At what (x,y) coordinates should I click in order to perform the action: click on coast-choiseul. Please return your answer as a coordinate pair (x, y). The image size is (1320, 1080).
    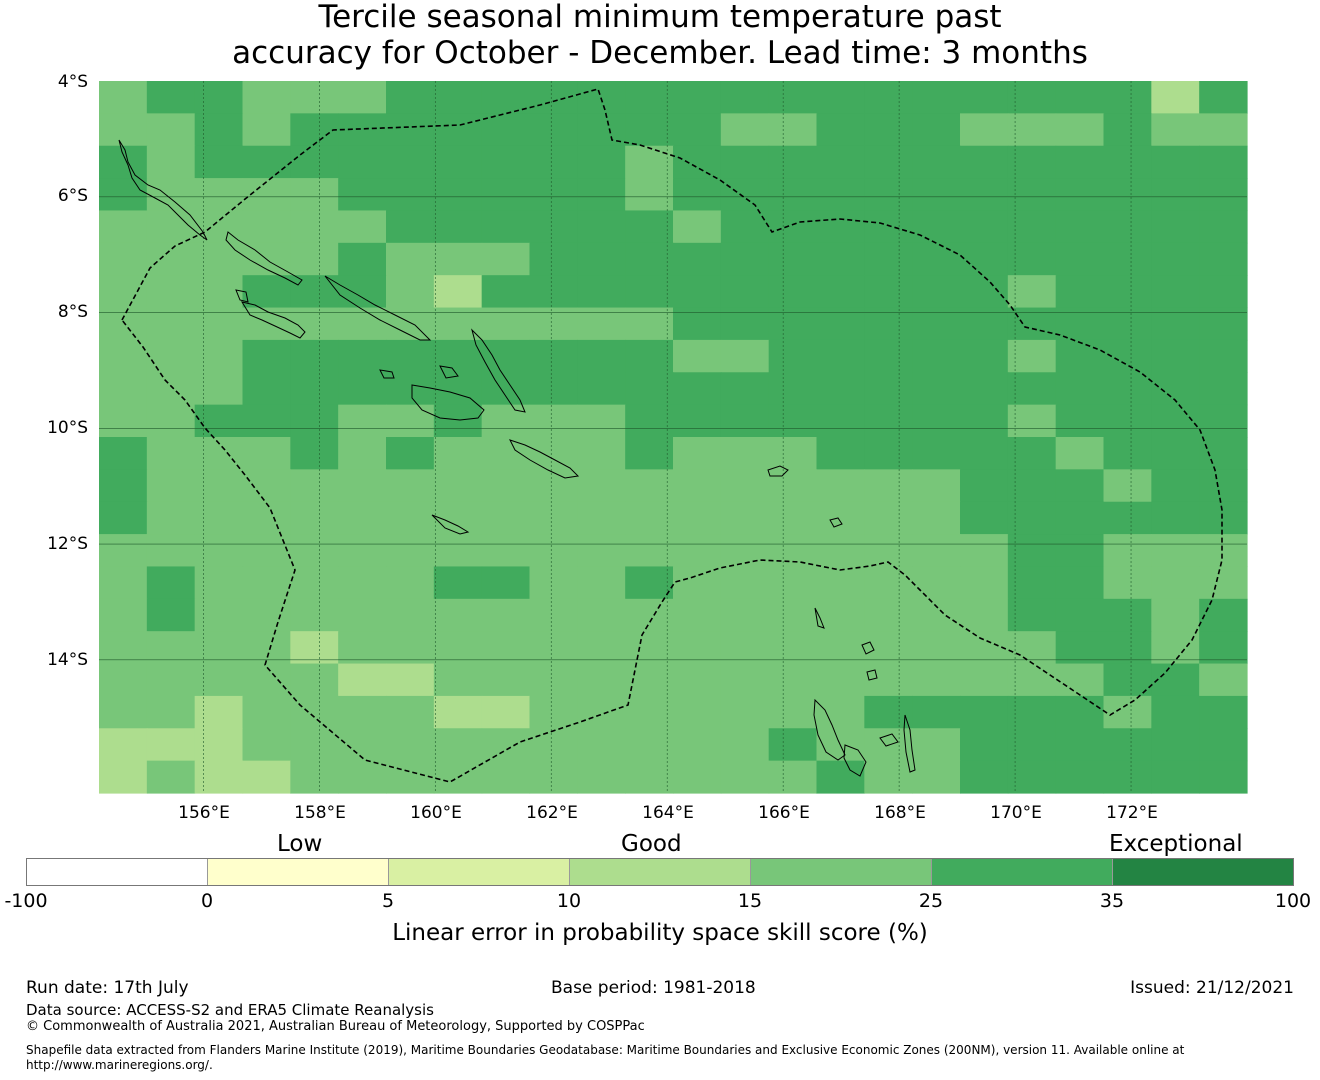
    Looking at the image, I should click on (264, 258).